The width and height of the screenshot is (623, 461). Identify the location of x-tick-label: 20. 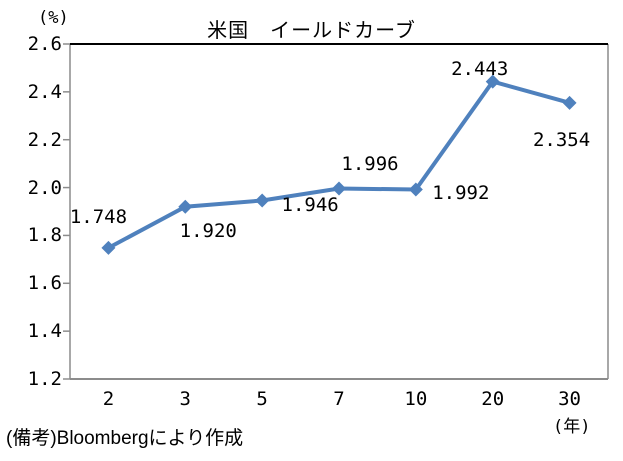
(493, 399).